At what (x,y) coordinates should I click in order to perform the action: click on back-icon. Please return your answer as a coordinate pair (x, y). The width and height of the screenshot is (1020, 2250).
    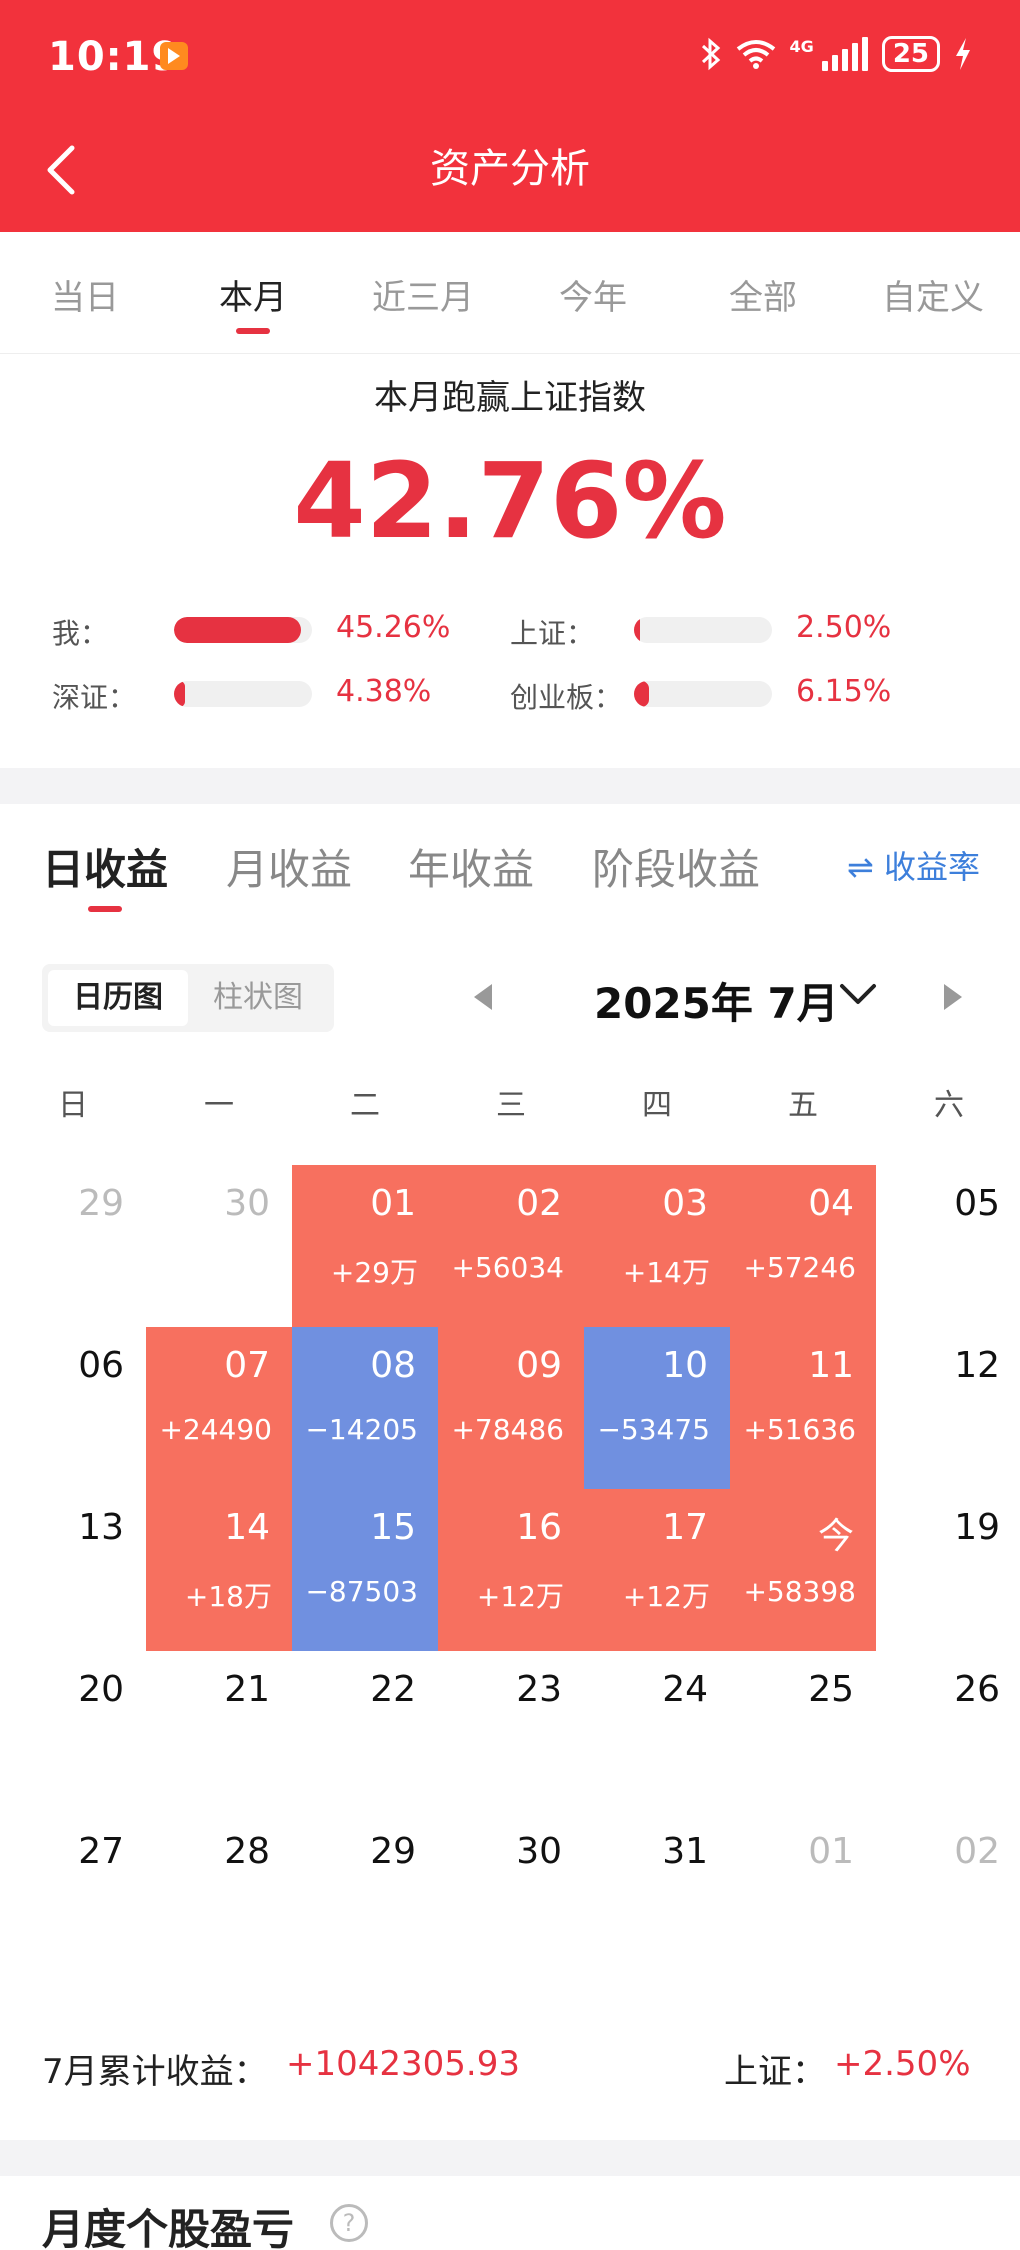
    Looking at the image, I should click on (62, 170).